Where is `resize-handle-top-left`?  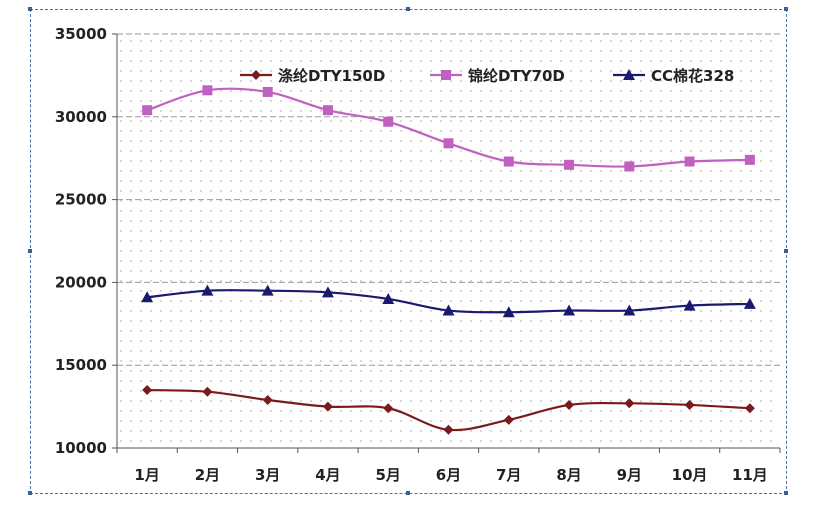
resize-handle-top-left is located at coordinates (30, 9).